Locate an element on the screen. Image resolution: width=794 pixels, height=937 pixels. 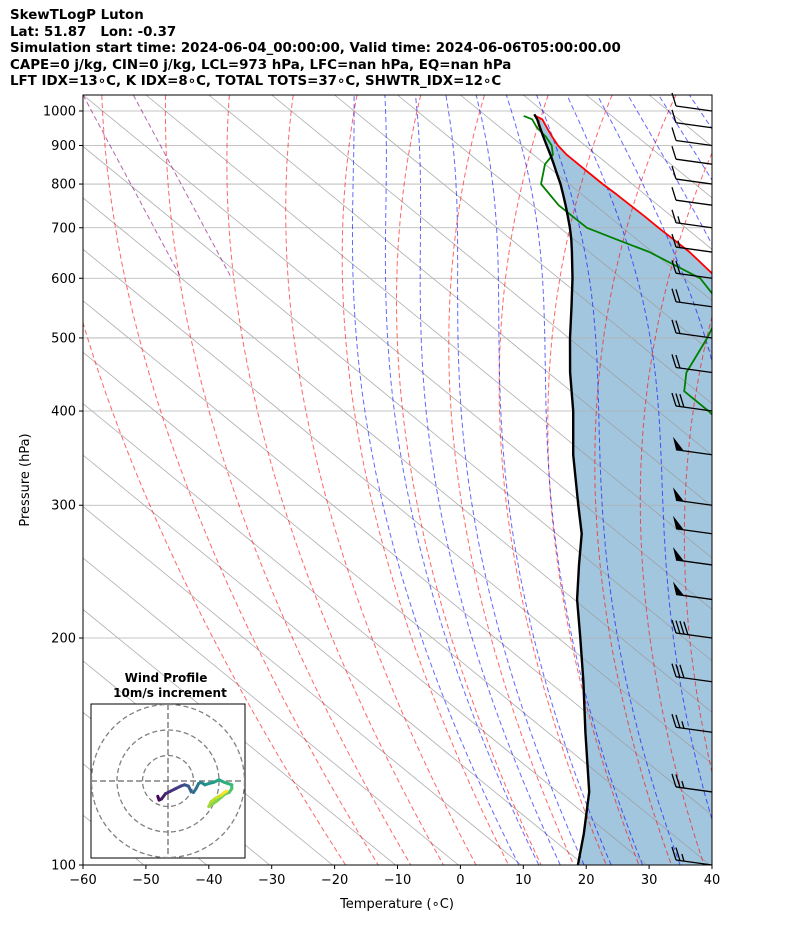
hodograph-title: Wind Profile is located at coordinates (166, 678).